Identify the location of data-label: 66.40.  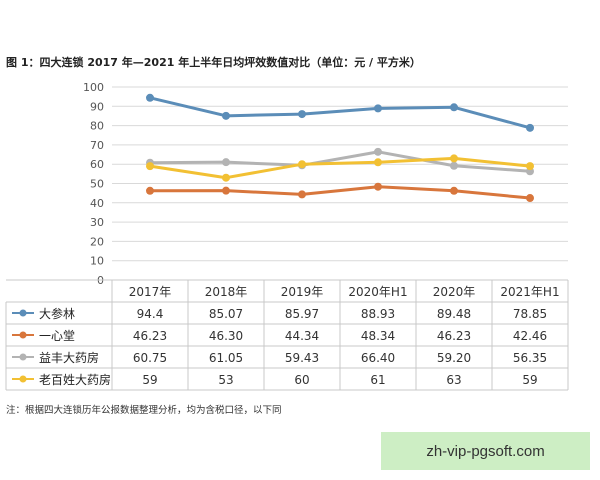
(378, 358).